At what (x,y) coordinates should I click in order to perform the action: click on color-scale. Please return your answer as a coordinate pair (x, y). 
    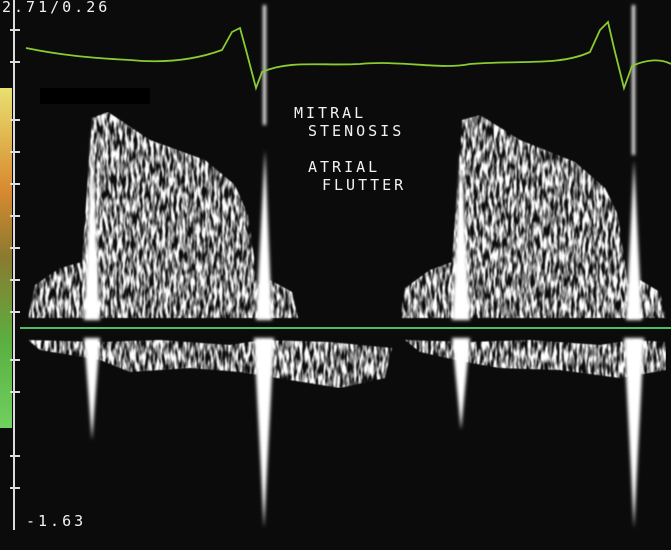
    Looking at the image, I should click on (6, 258).